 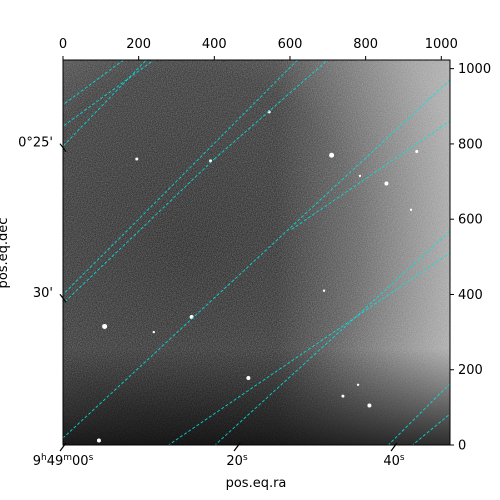 What do you see at coordinates (470, 295) in the screenshot?
I see `y-tick-label-400: 400` at bounding box center [470, 295].